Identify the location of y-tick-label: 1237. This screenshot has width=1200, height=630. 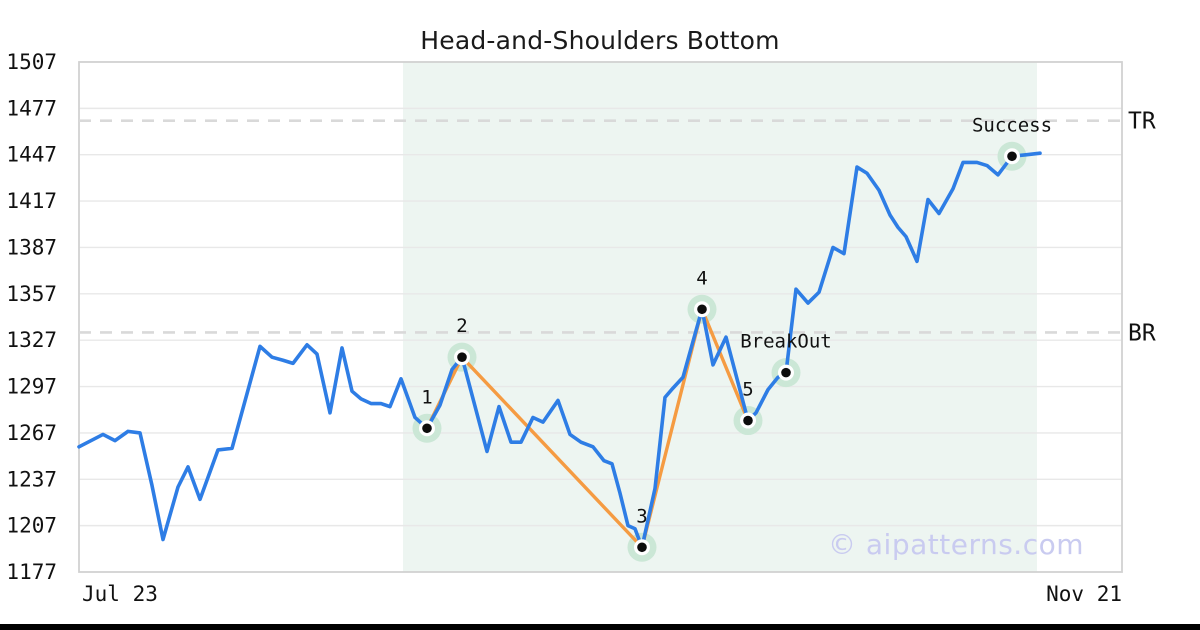
(31, 479).